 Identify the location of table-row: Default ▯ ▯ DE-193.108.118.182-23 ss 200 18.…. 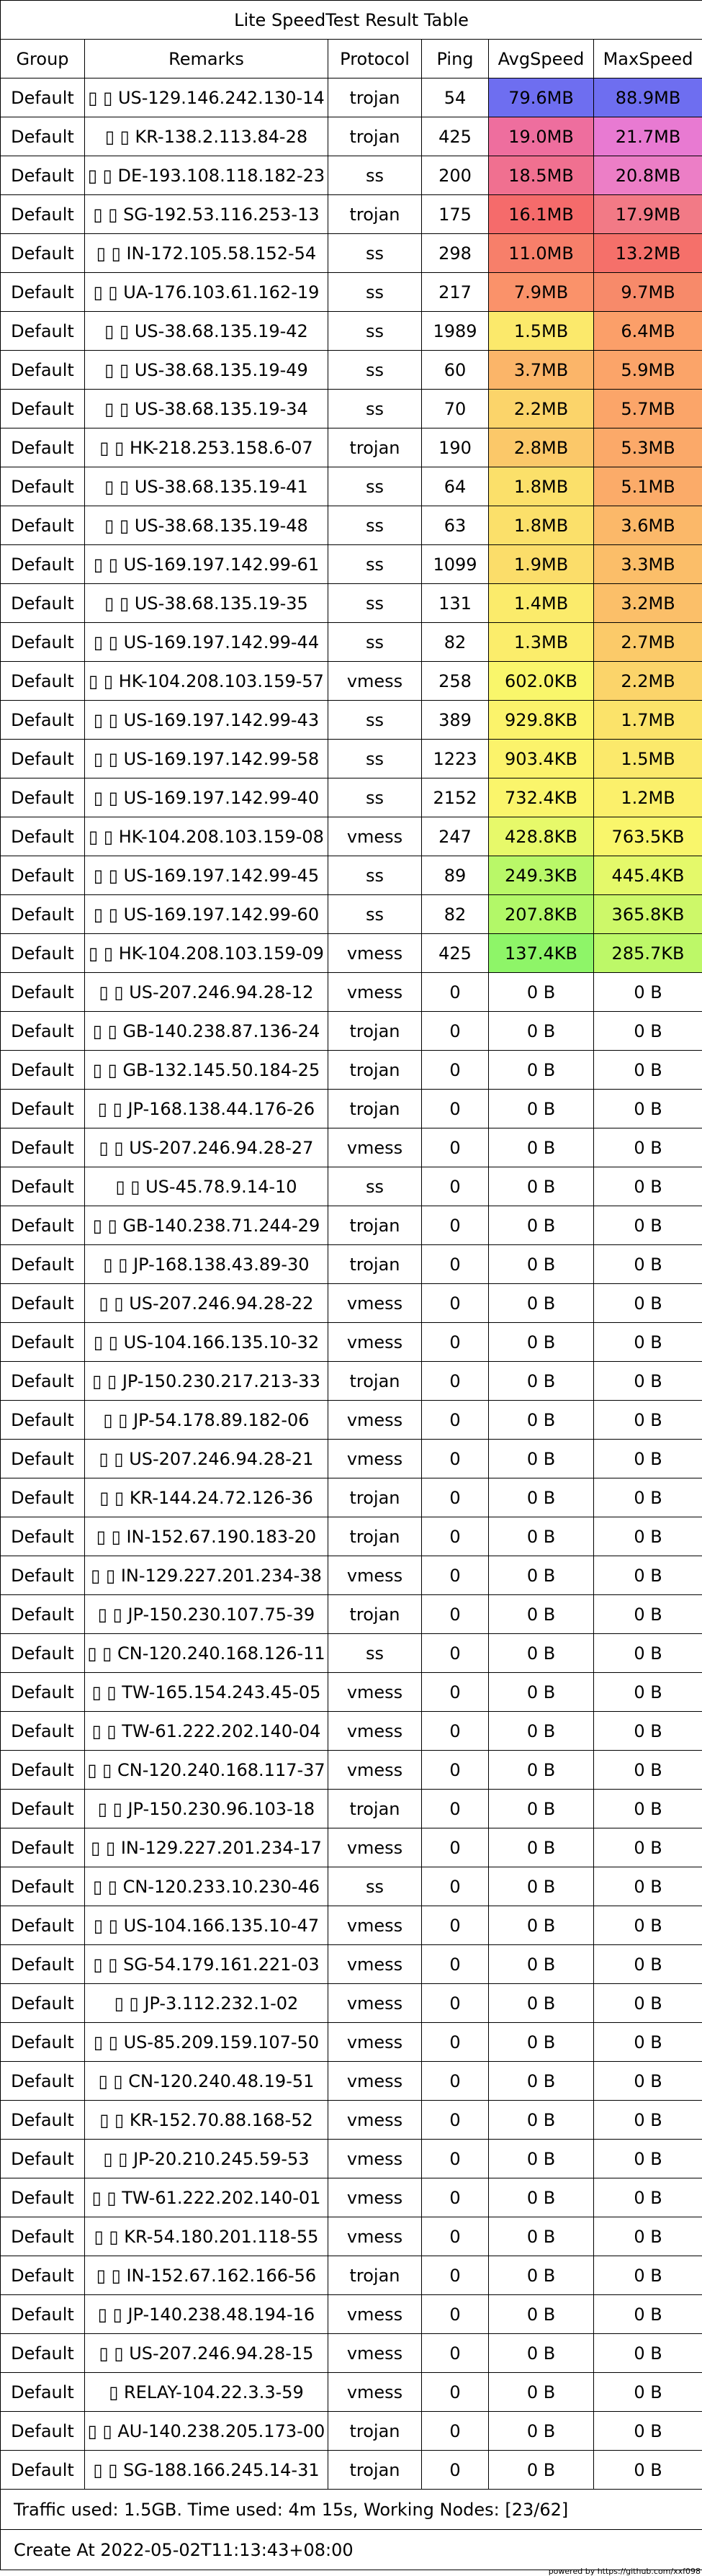
(351, 175).